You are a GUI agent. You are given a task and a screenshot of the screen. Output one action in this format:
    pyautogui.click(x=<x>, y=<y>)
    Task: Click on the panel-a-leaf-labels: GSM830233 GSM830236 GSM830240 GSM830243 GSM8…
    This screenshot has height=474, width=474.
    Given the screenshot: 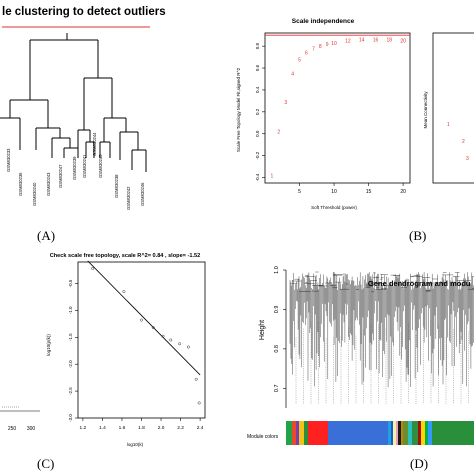 What is the action you would take?
    pyautogui.click(x=75, y=171)
    